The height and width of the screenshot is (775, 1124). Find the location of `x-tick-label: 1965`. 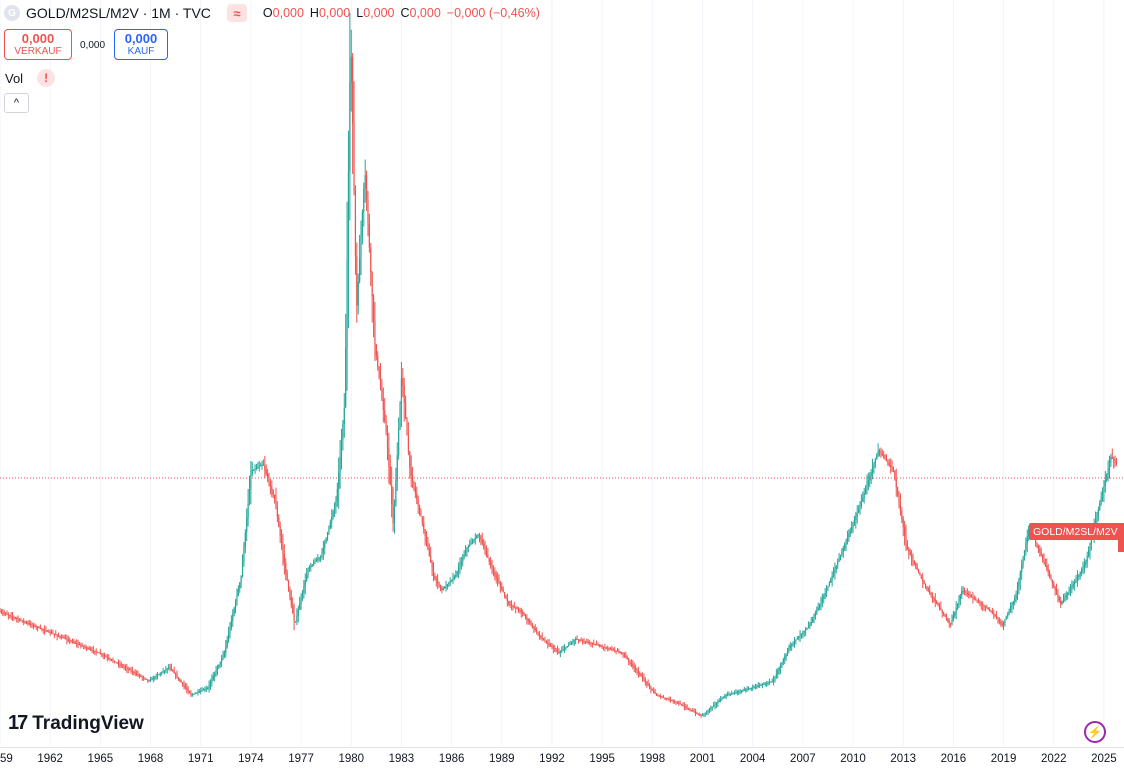

x-tick-label: 1965 is located at coordinates (100, 759).